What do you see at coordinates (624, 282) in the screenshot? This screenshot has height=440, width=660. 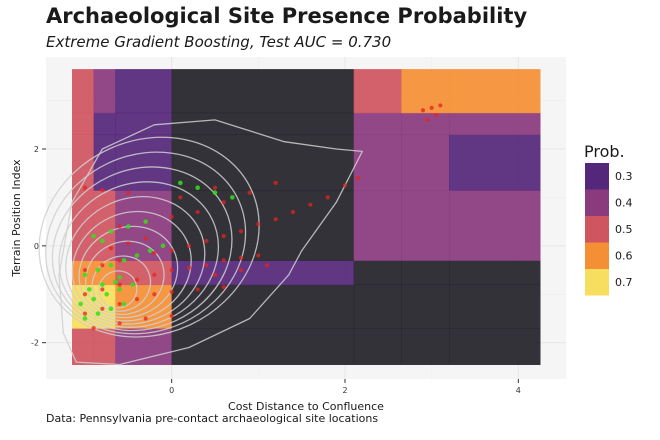 I see `legend-label: 0.7` at bounding box center [624, 282].